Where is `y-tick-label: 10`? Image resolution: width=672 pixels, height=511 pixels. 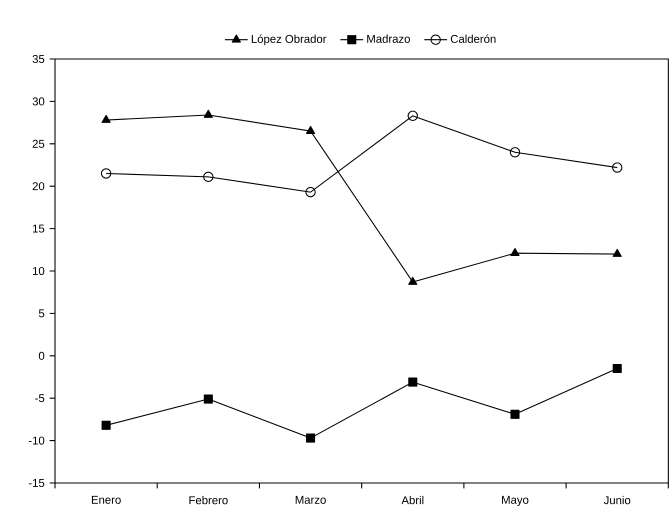
y-tick-label: 10 is located at coordinates (38, 270).